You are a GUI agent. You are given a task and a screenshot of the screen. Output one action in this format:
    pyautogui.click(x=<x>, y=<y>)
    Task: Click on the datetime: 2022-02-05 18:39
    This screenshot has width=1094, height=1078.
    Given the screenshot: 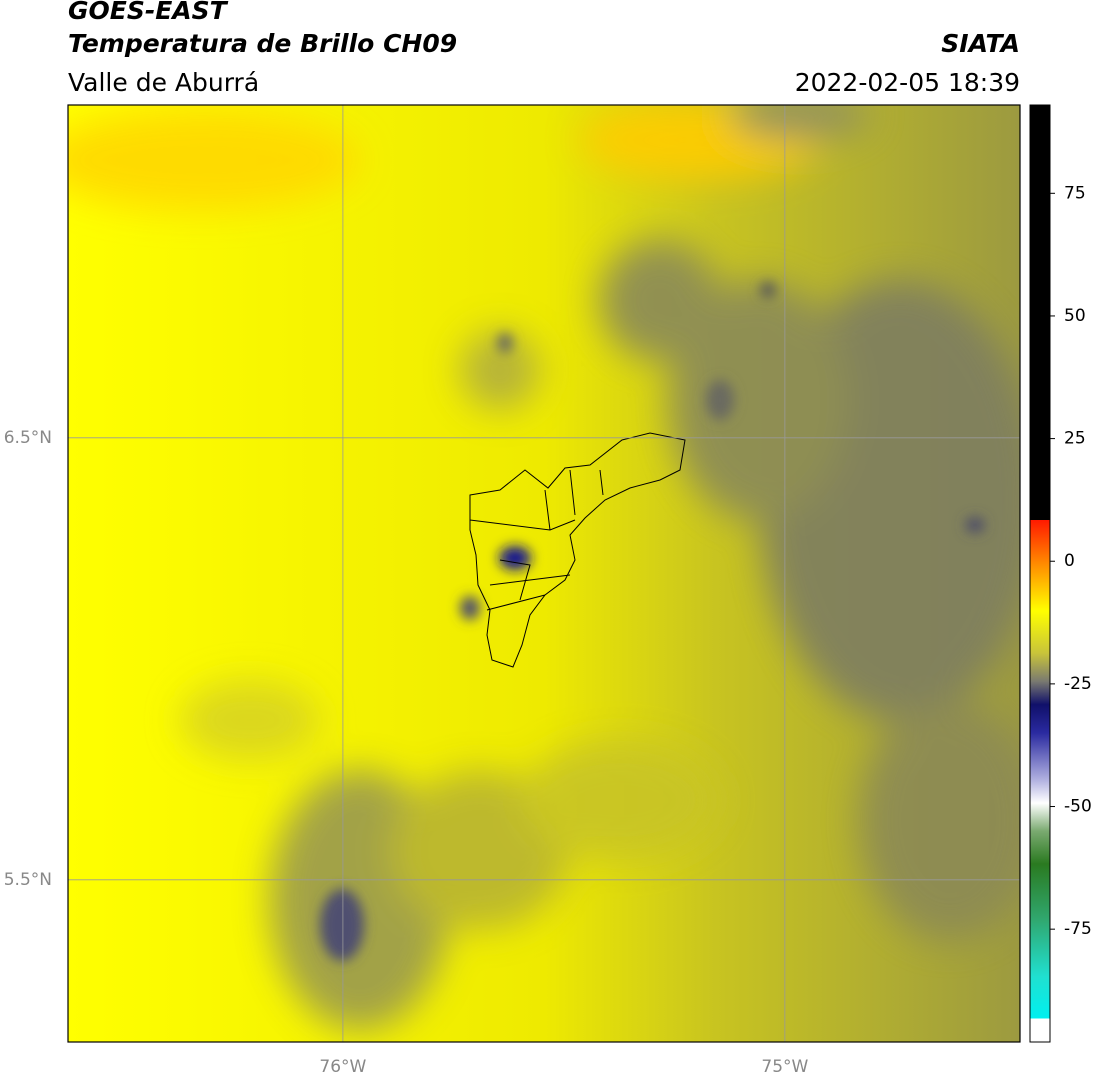 What is the action you would take?
    pyautogui.click(x=907, y=82)
    